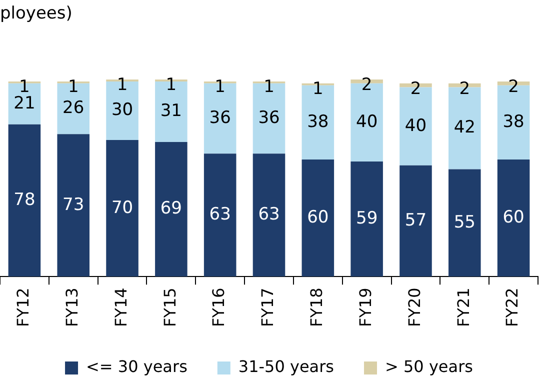 The width and height of the screenshot is (542, 390). Describe the element at coordinates (171, 111) in the screenshot. I see `data-label: 31` at that location.